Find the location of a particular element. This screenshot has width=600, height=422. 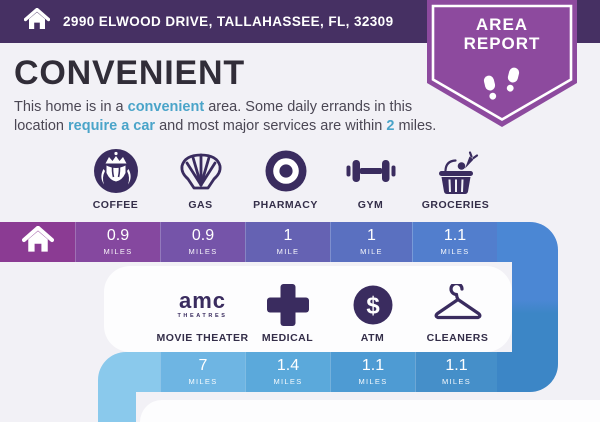

amc-theatres-logo: amc THEATRES is located at coordinates (202, 303).